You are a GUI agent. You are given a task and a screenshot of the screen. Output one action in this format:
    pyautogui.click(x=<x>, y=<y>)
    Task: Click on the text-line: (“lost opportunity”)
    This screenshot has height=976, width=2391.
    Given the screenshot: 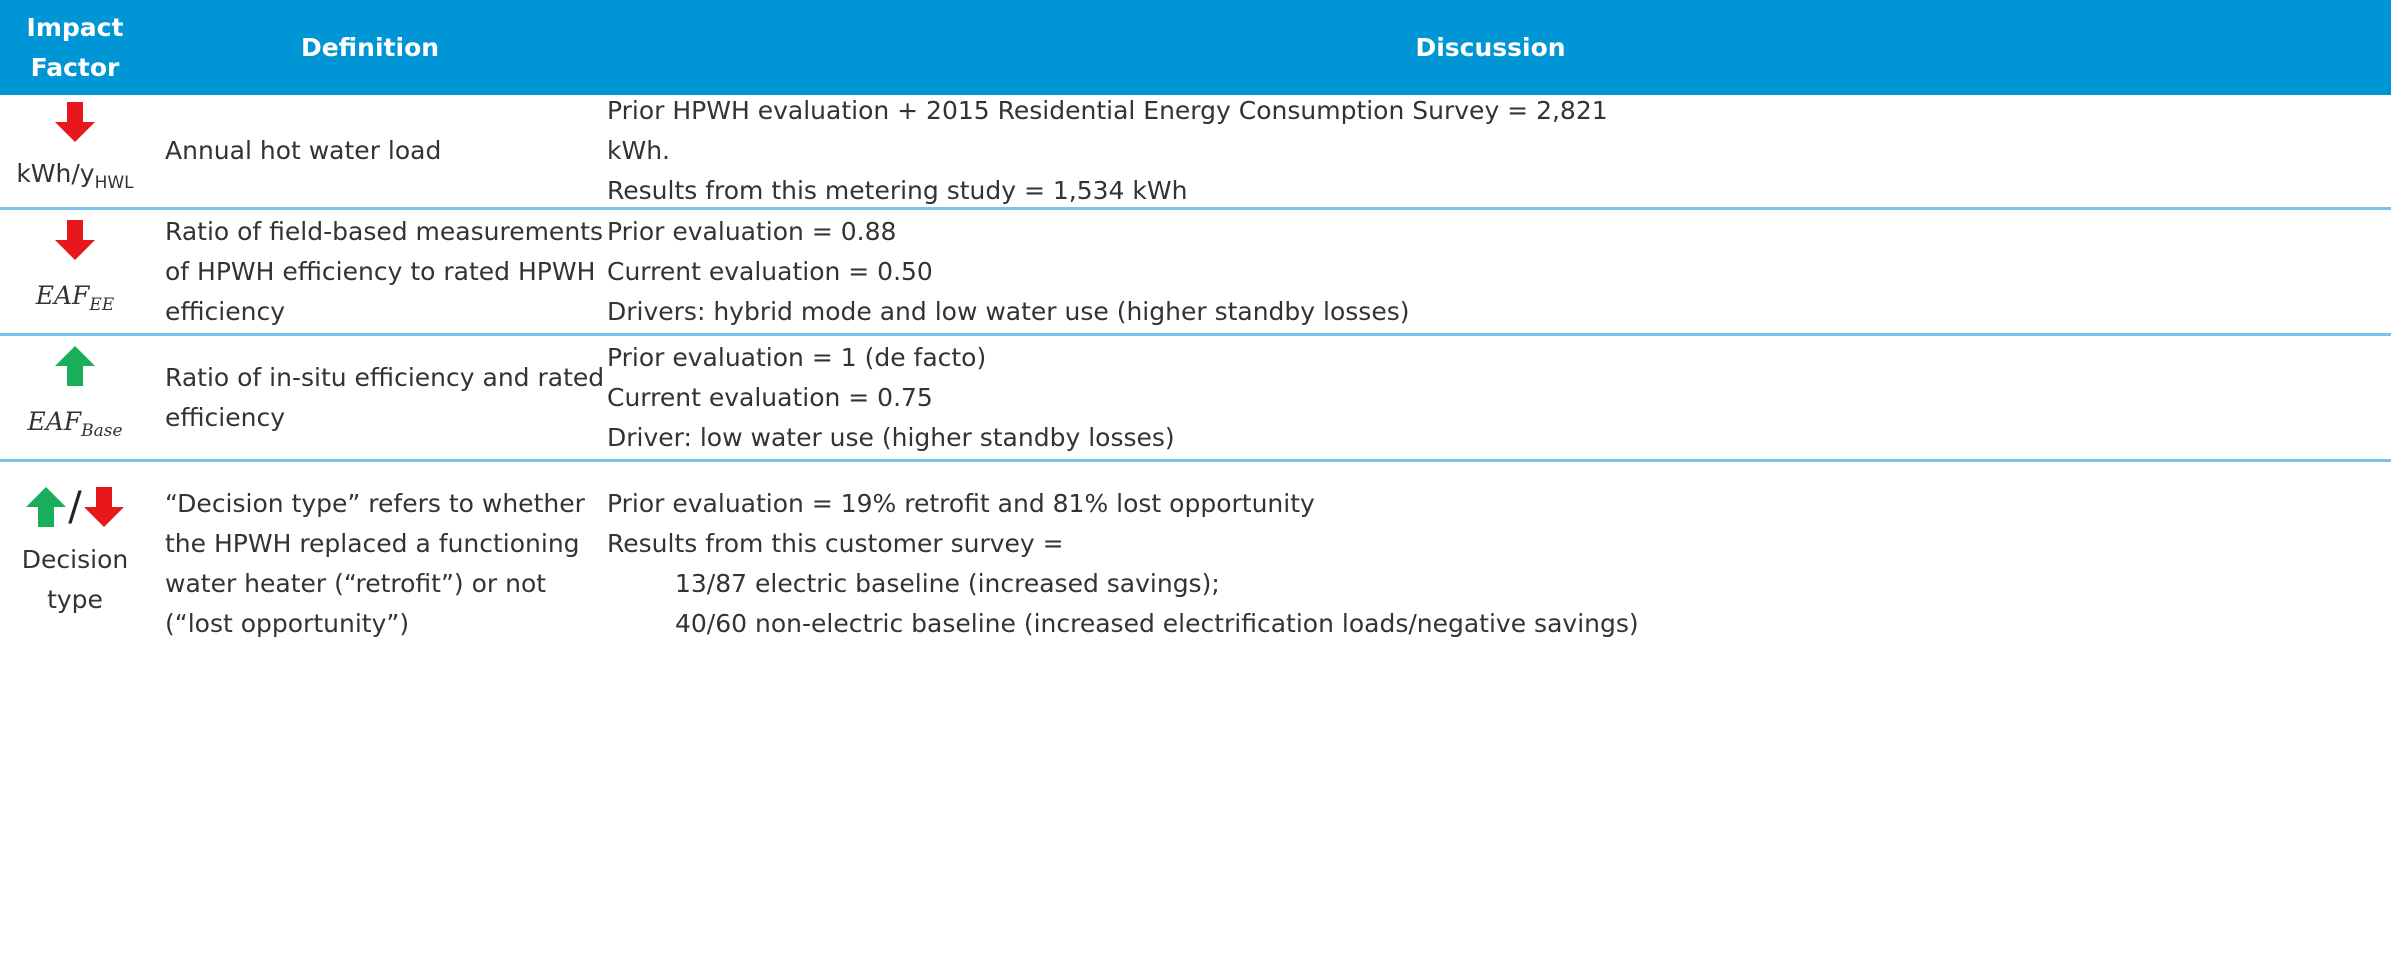 What is the action you would take?
    pyautogui.click(x=287, y=623)
    